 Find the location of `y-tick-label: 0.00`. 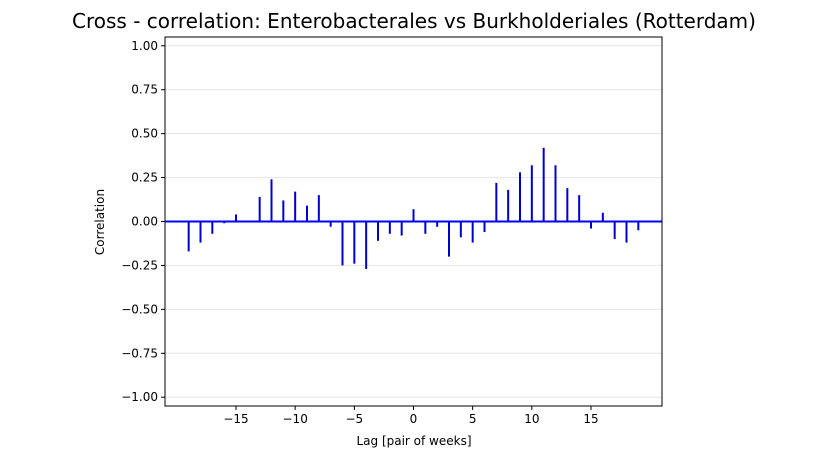

y-tick-label: 0.00 is located at coordinates (144, 222).